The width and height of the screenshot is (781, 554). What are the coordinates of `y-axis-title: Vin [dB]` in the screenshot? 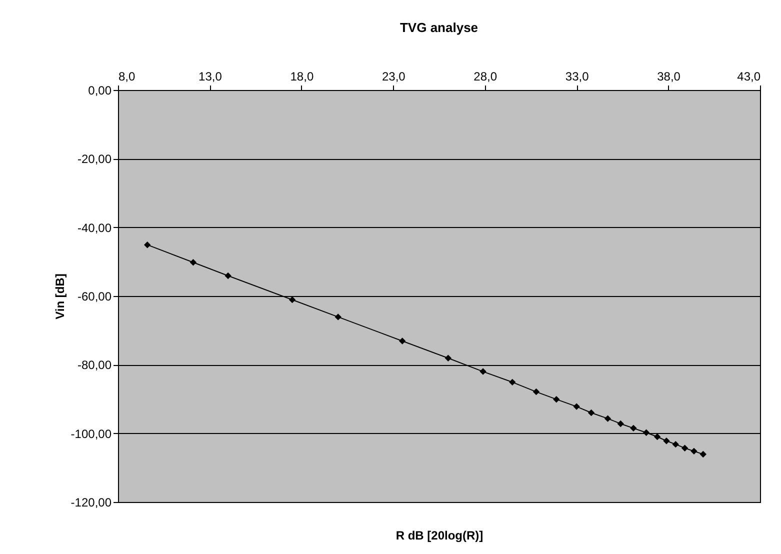 It's located at (59, 297).